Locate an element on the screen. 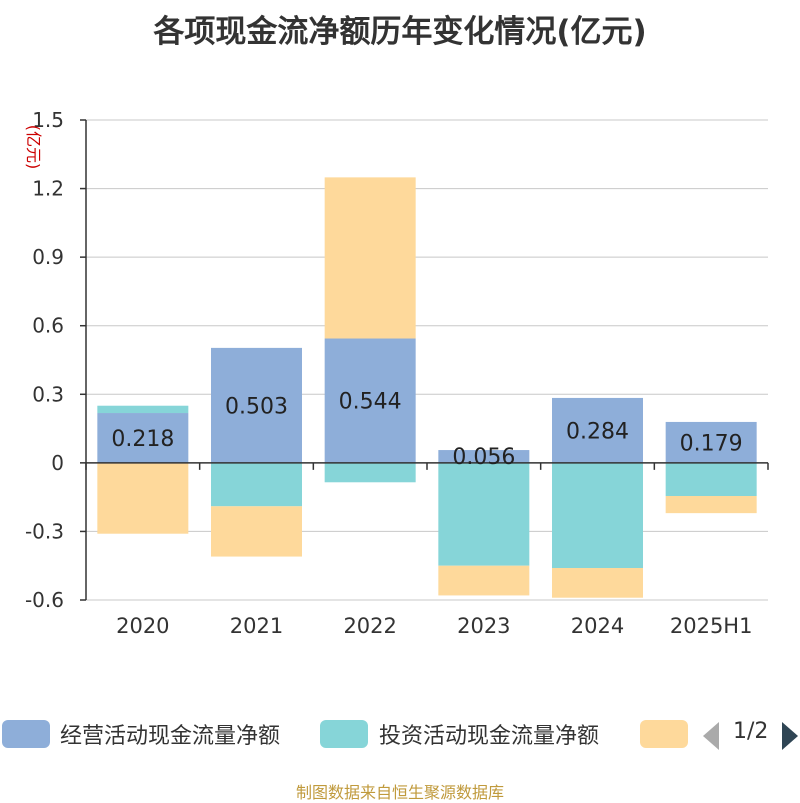 Image resolution: width=800 pixels, height=803 pixels. legend-page-indicator: 1/2 is located at coordinates (751, 731).